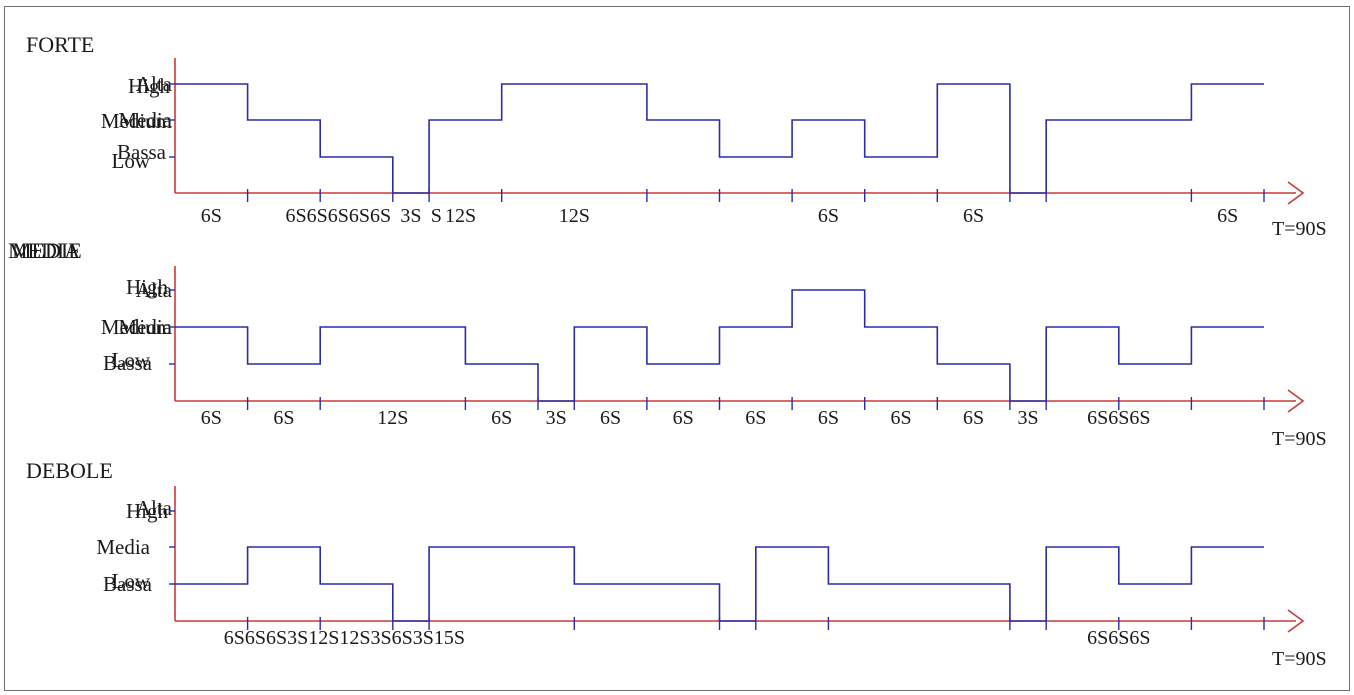  What do you see at coordinates (720, 216) in the screenshot?
I see `duration-labels: 6S 6S6S6S6S6S 3S S 12S 12S 6S 6S 6S` at bounding box center [720, 216].